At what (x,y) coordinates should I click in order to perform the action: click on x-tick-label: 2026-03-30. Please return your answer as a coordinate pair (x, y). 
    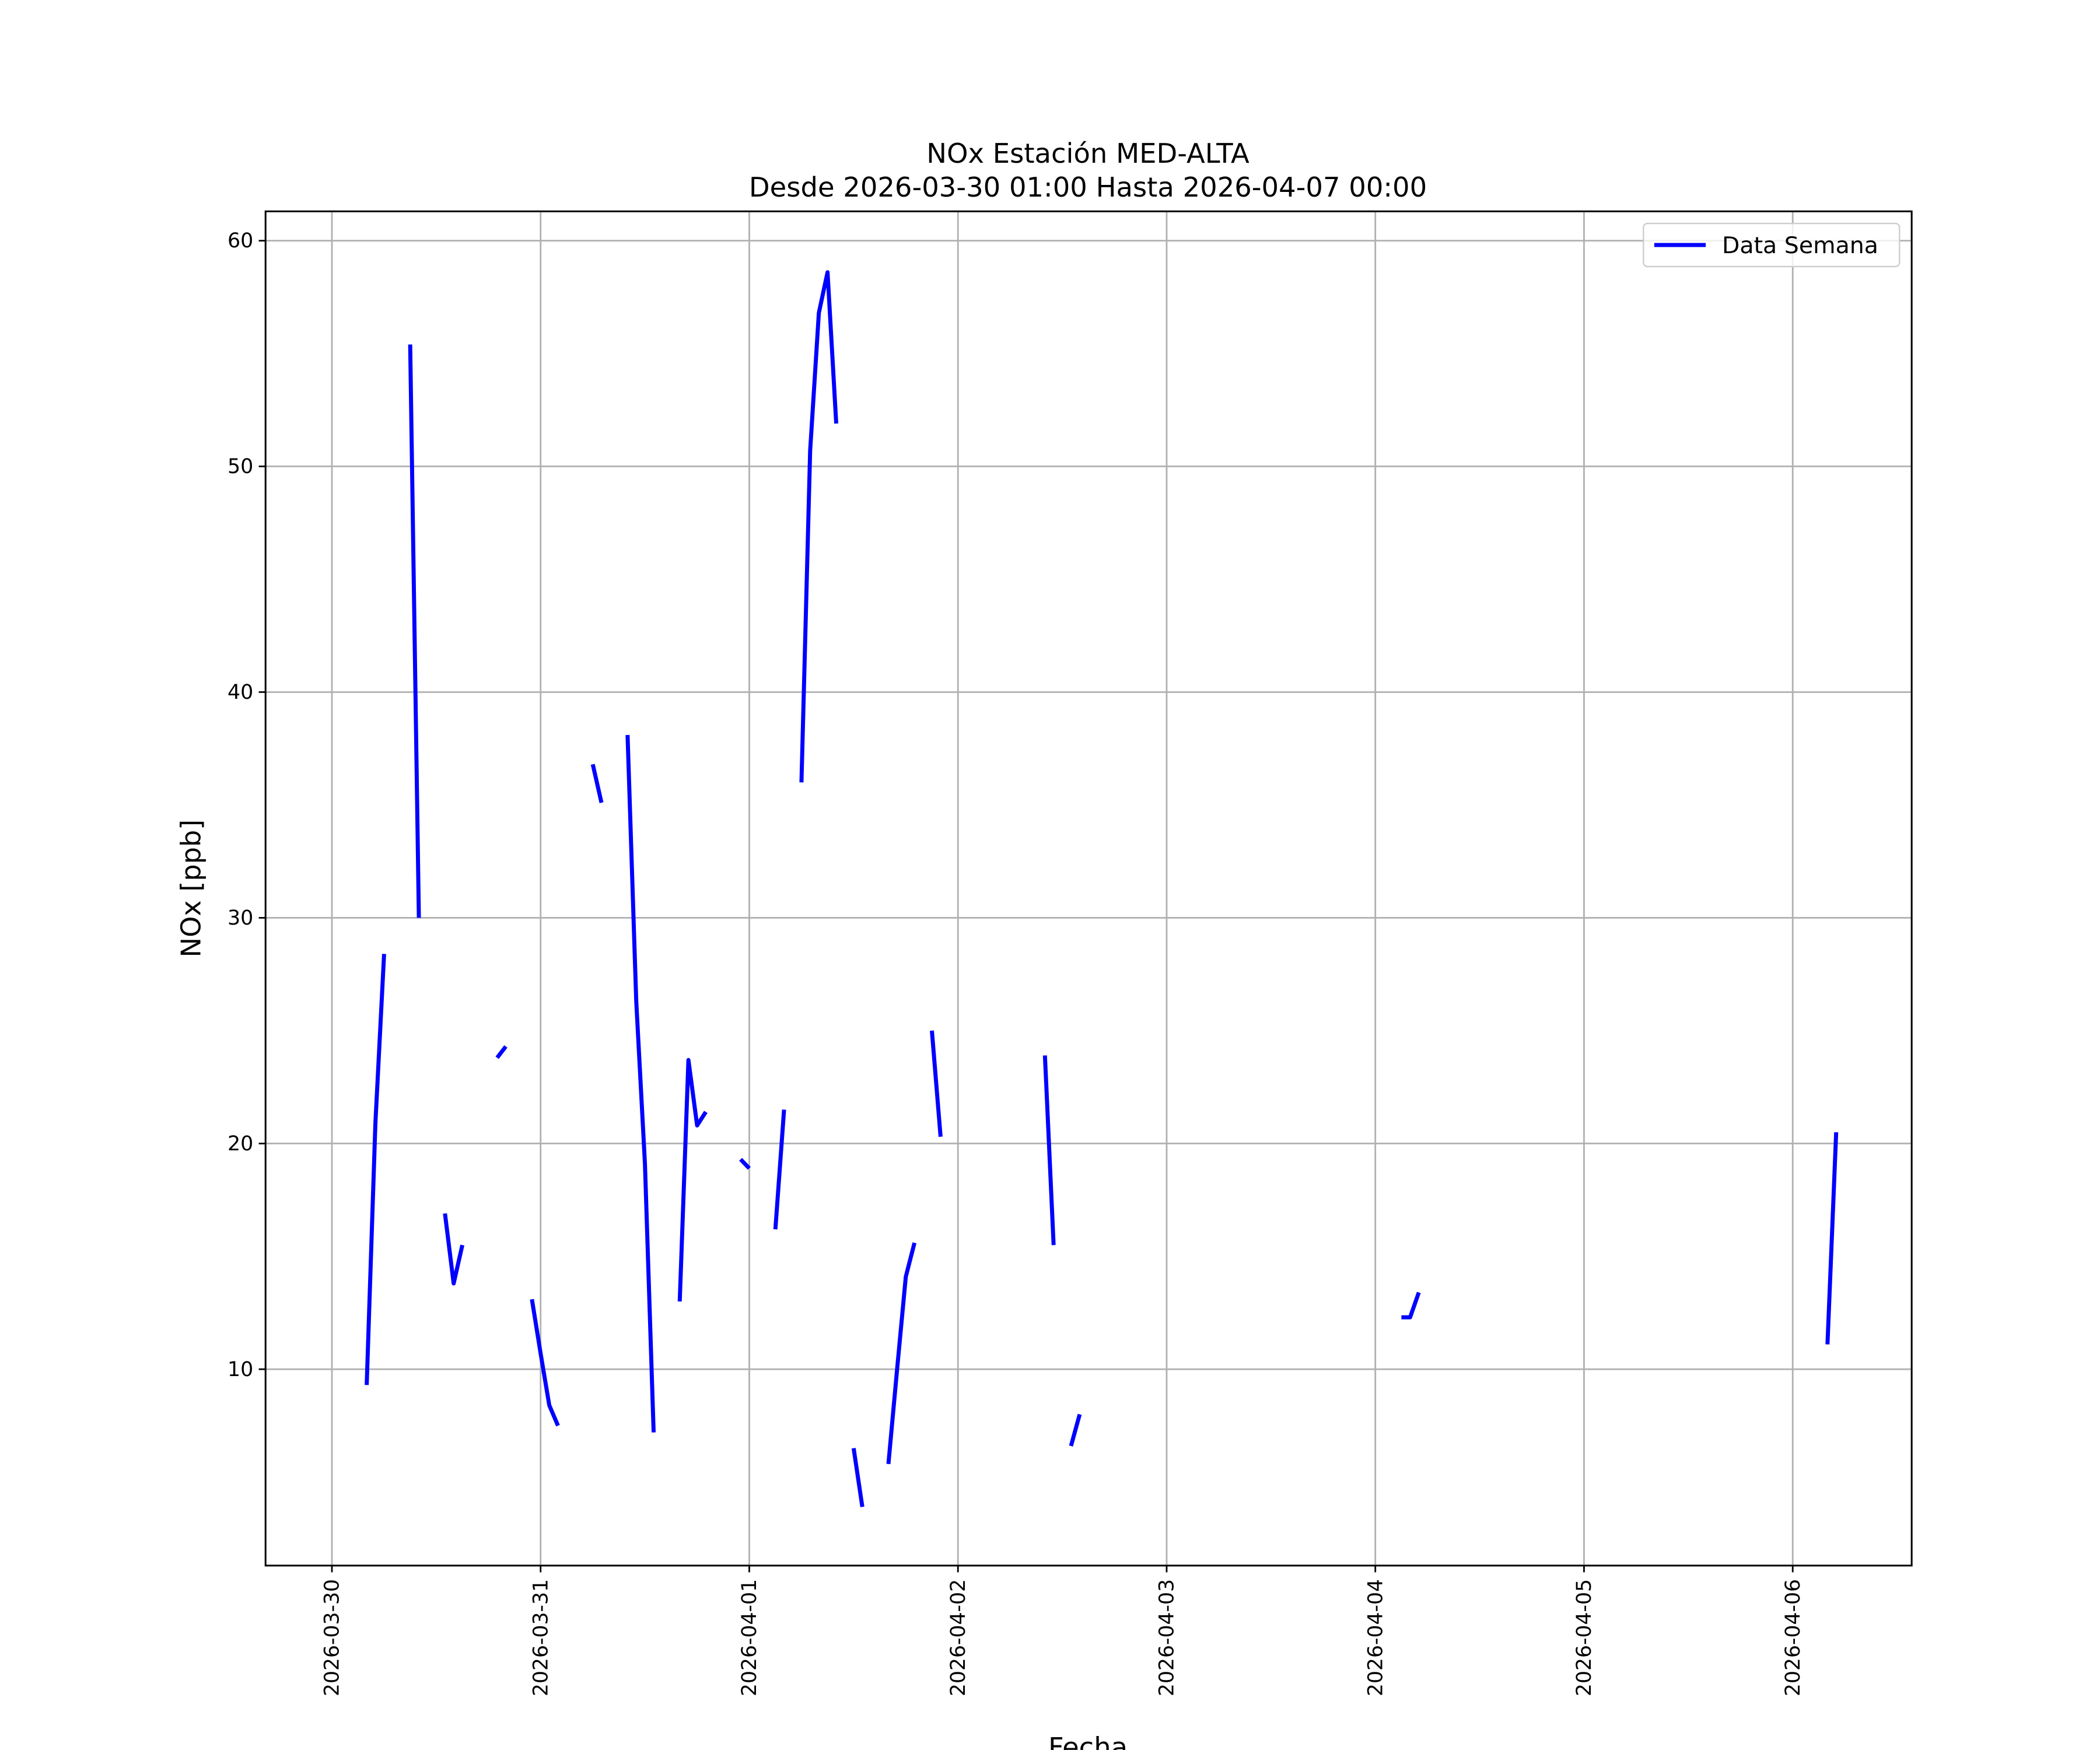
    Looking at the image, I should click on (332, 1637).